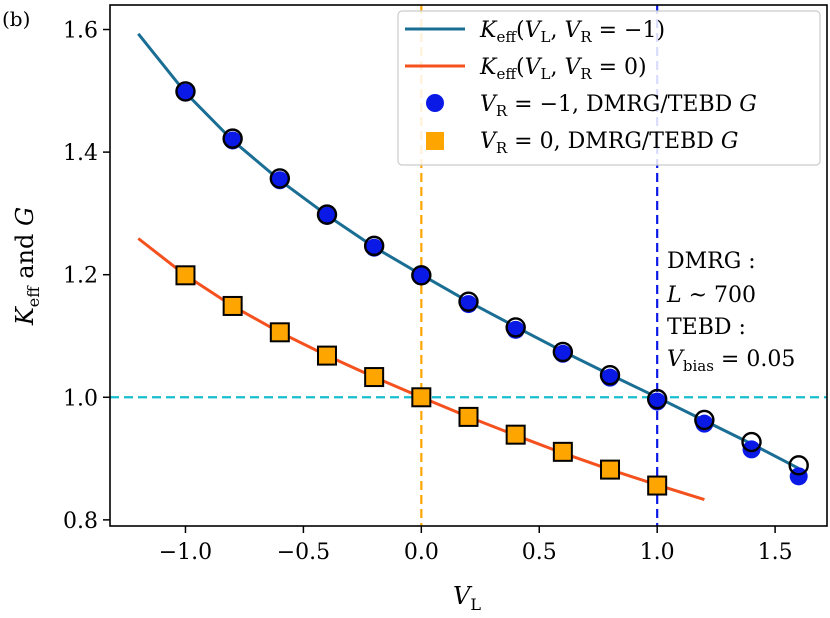 This screenshot has height=618, width=830. What do you see at coordinates (435, 103) in the screenshot?
I see `legend-swatch-circle` at bounding box center [435, 103].